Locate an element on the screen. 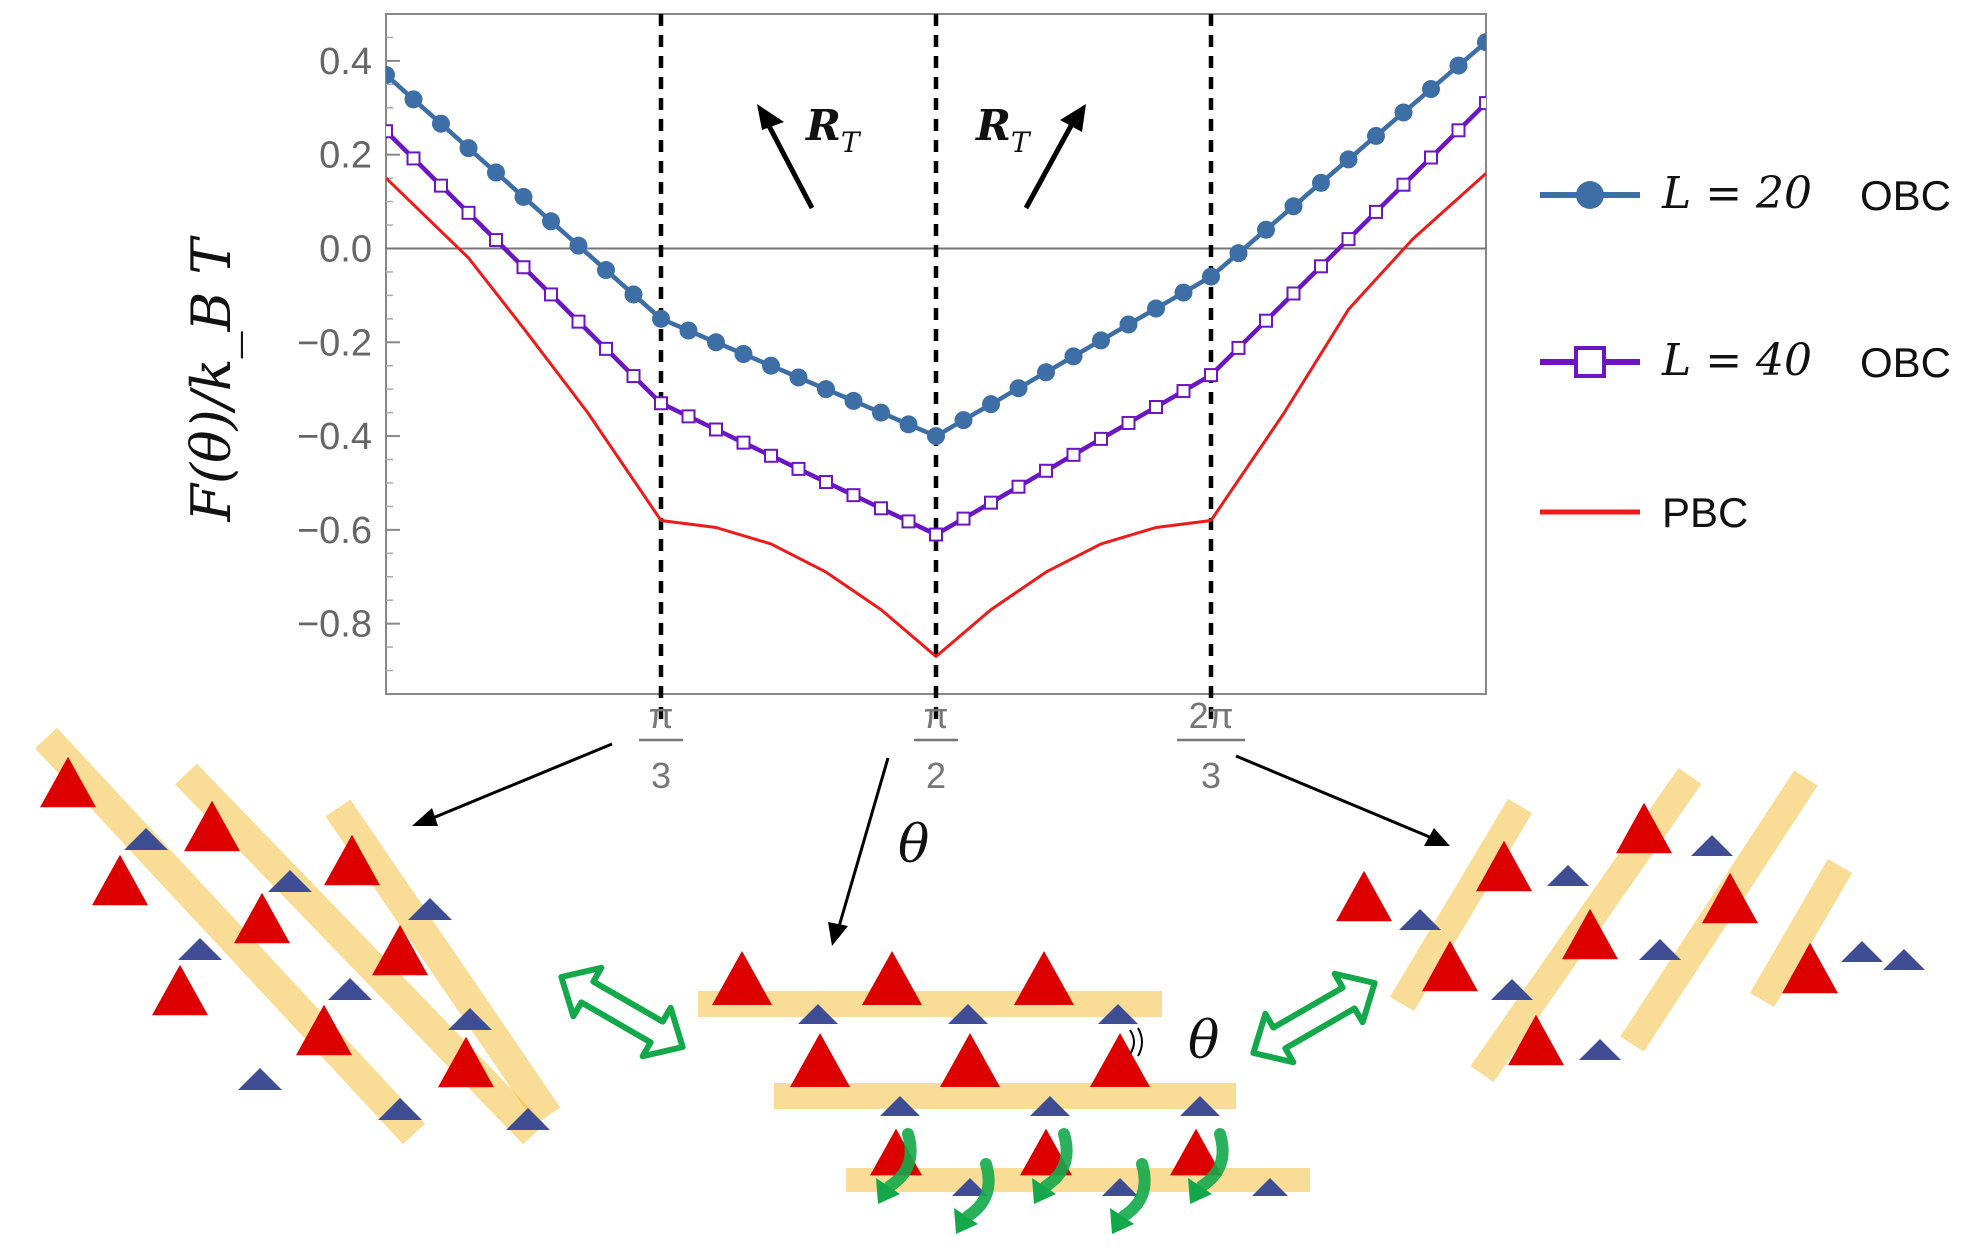 This screenshot has height=1256, width=1974. x-tick-label: π2 is located at coordinates (936, 745).